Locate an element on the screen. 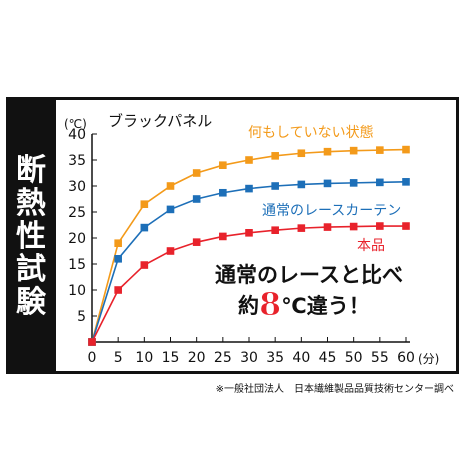 Image resolution: width=465 pixels, height=465 pixels. y-unit-label: (℃) is located at coordinates (75, 124).